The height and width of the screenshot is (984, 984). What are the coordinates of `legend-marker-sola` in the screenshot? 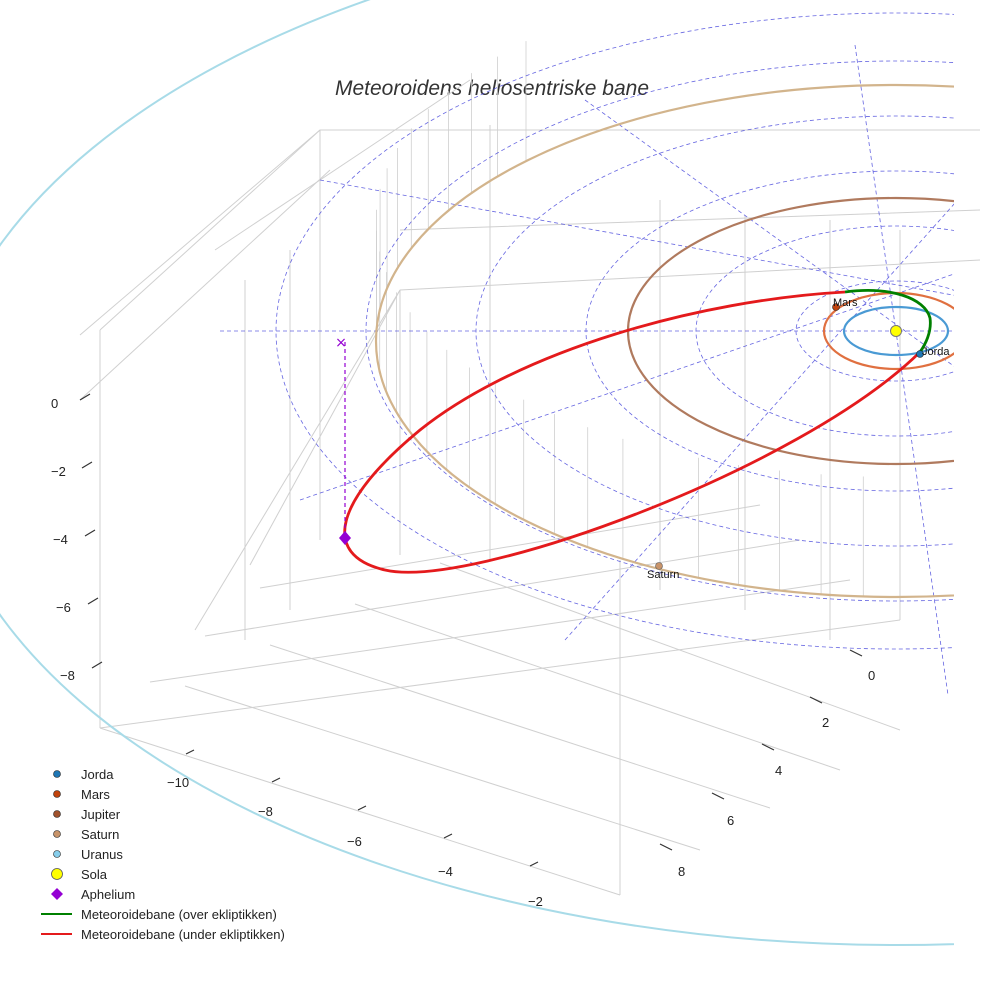 It's located at (57, 874).